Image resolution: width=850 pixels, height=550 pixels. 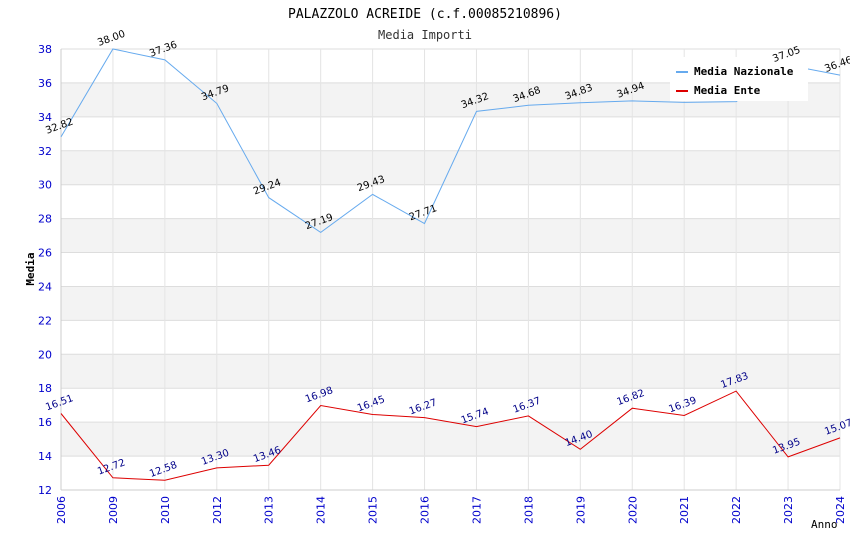 I want to click on x-tick-label: 2012, so click(x=217, y=510).